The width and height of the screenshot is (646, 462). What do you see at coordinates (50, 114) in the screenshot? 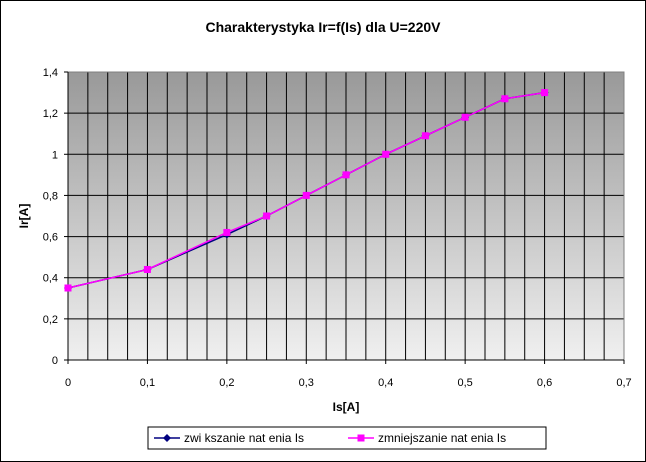
I see `y-tick-label: 1,2` at bounding box center [50, 114].